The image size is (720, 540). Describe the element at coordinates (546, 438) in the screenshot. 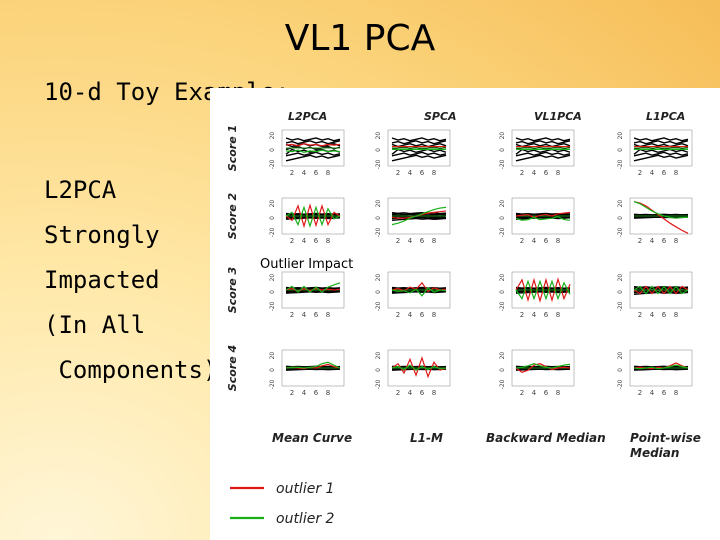

I see `footer-label: Backward Median` at that location.